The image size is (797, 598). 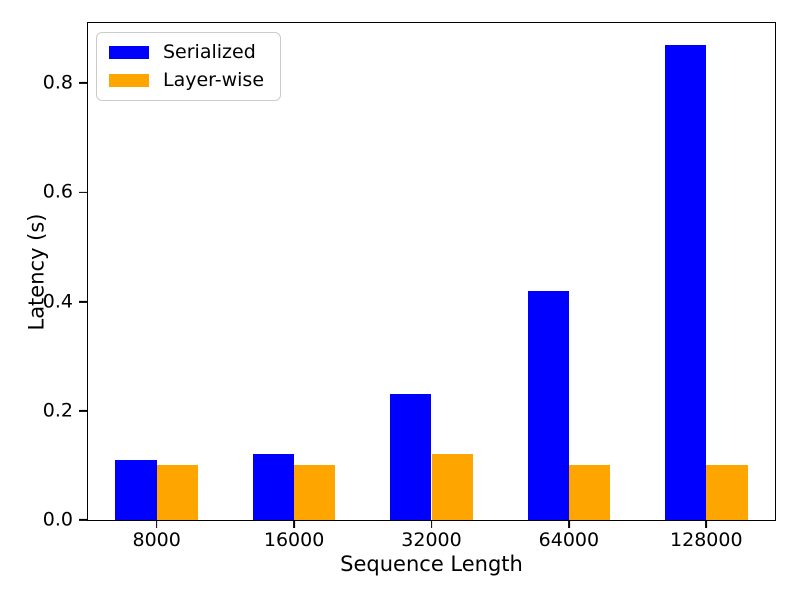 I want to click on x-tick-label-128000: 128000, so click(x=706, y=540).